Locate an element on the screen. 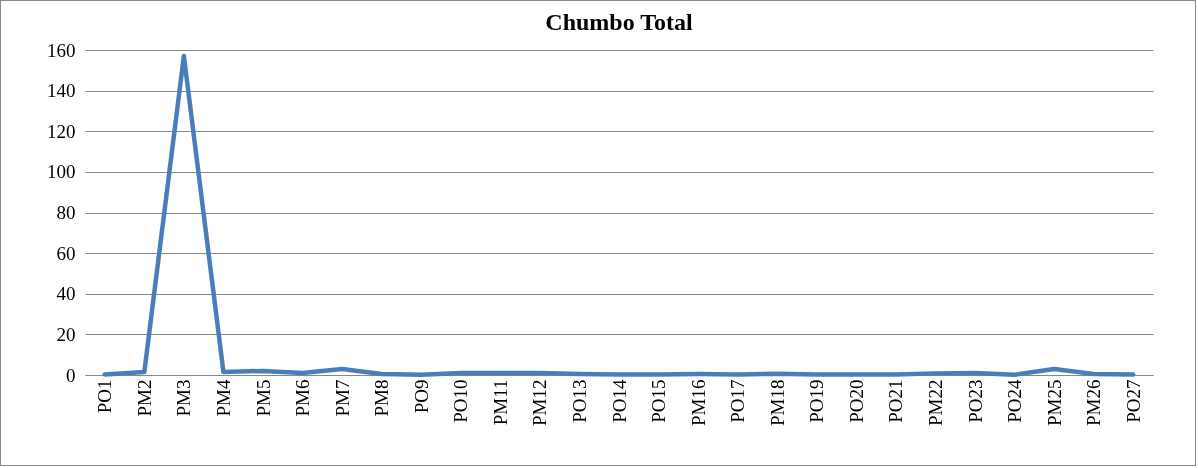 The width and height of the screenshot is (1198, 468). x-tick-label: PO13 is located at coordinates (579, 401).